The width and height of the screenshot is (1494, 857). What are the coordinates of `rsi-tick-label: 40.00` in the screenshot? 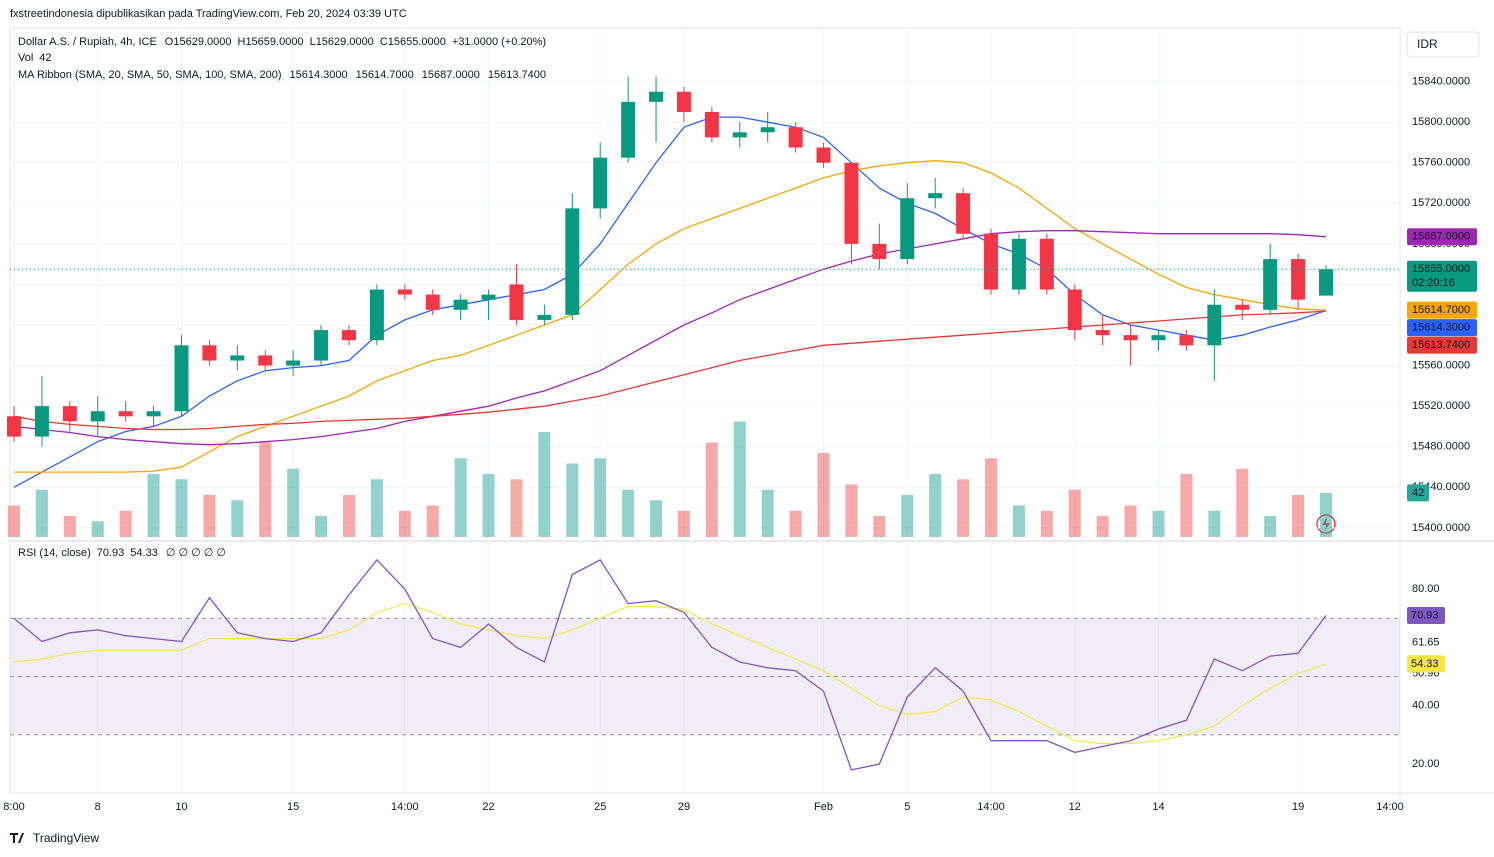 It's located at (1426, 706).